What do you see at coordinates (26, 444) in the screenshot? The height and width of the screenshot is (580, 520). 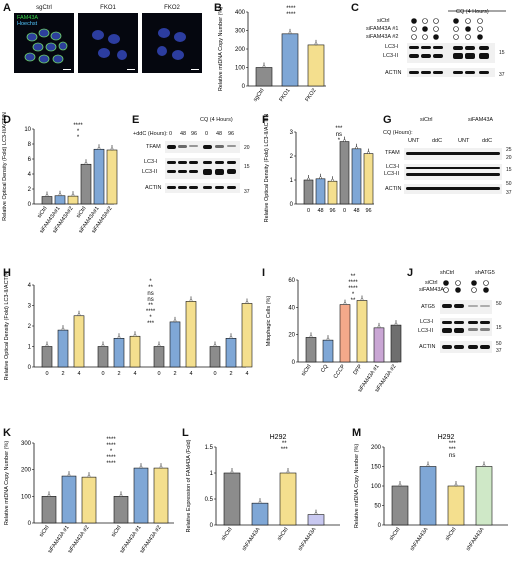 I see `y-tick-label: 300` at bounding box center [26, 444].